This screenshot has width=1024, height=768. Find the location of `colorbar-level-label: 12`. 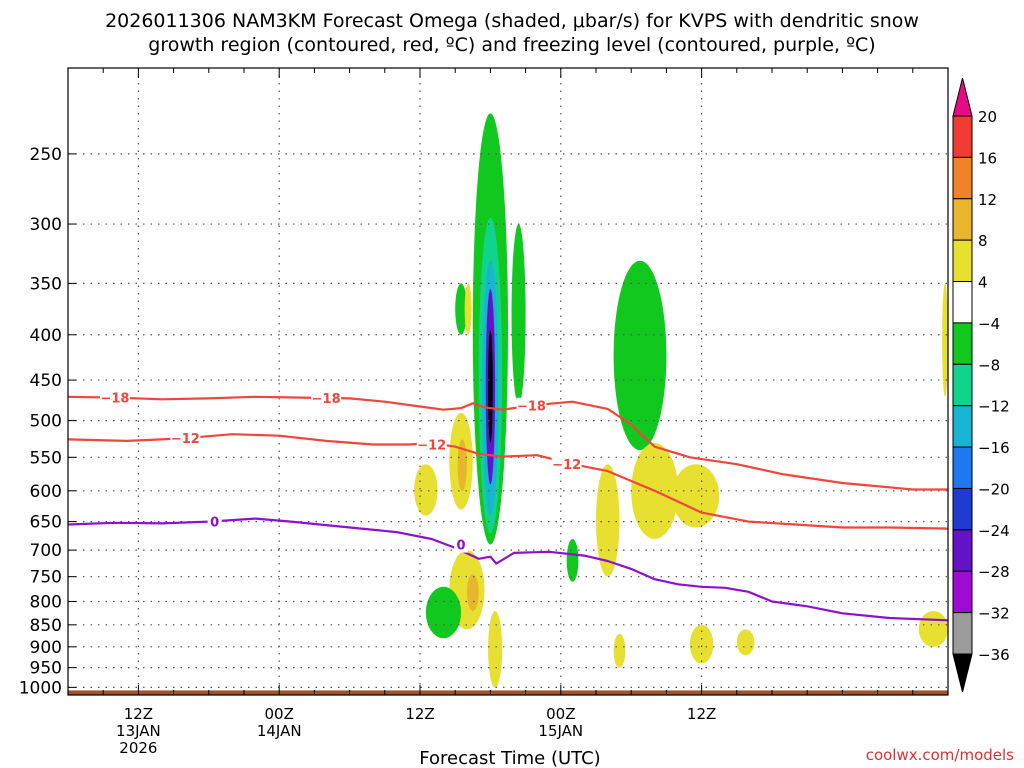

colorbar-level-label: 12 is located at coordinates (987, 200).